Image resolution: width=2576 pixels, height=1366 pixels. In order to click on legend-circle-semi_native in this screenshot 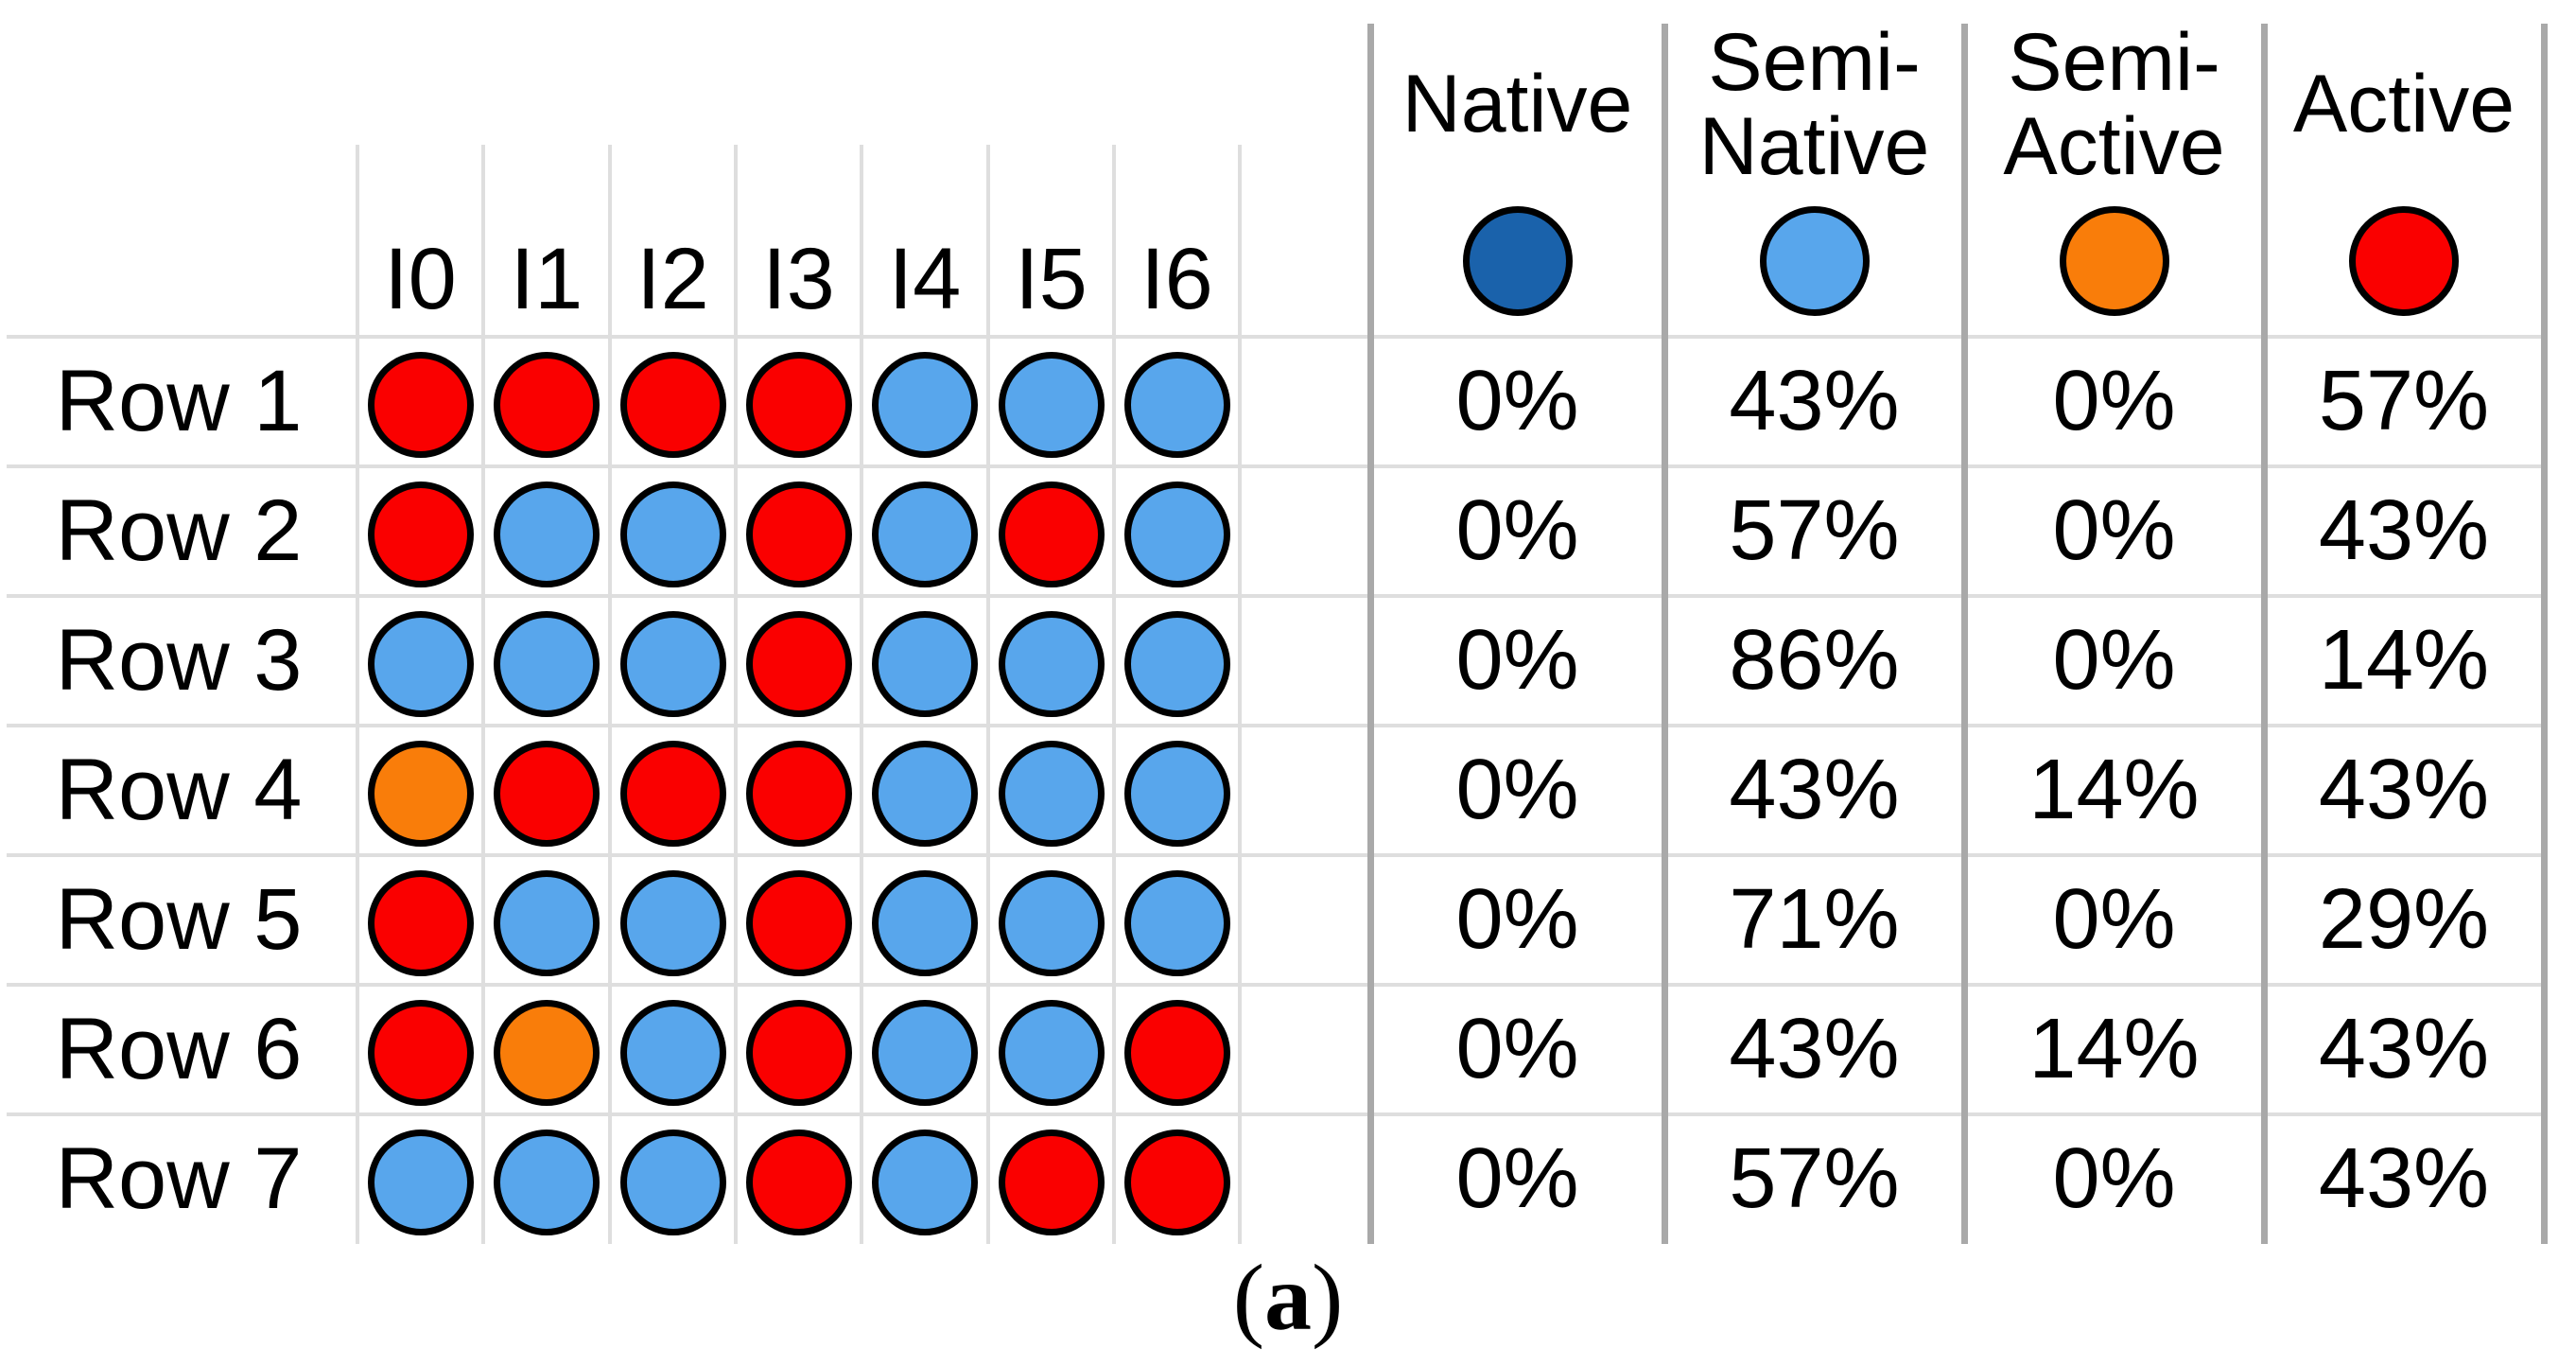, I will do `click(1814, 261)`.